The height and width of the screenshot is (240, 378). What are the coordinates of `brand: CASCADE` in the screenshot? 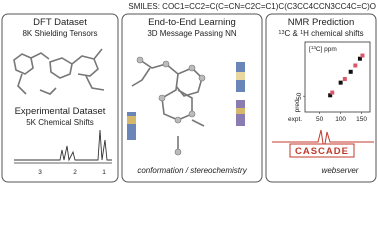 It's located at (322, 151).